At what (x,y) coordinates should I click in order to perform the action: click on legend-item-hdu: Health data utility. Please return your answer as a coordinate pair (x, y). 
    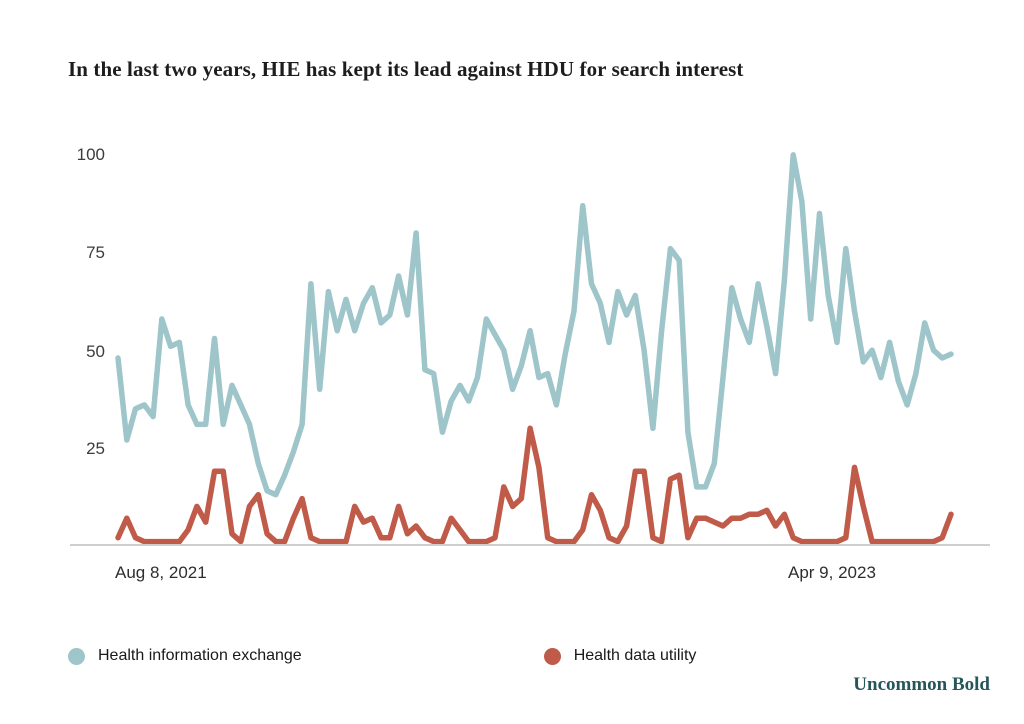
    Looking at the image, I should click on (620, 656).